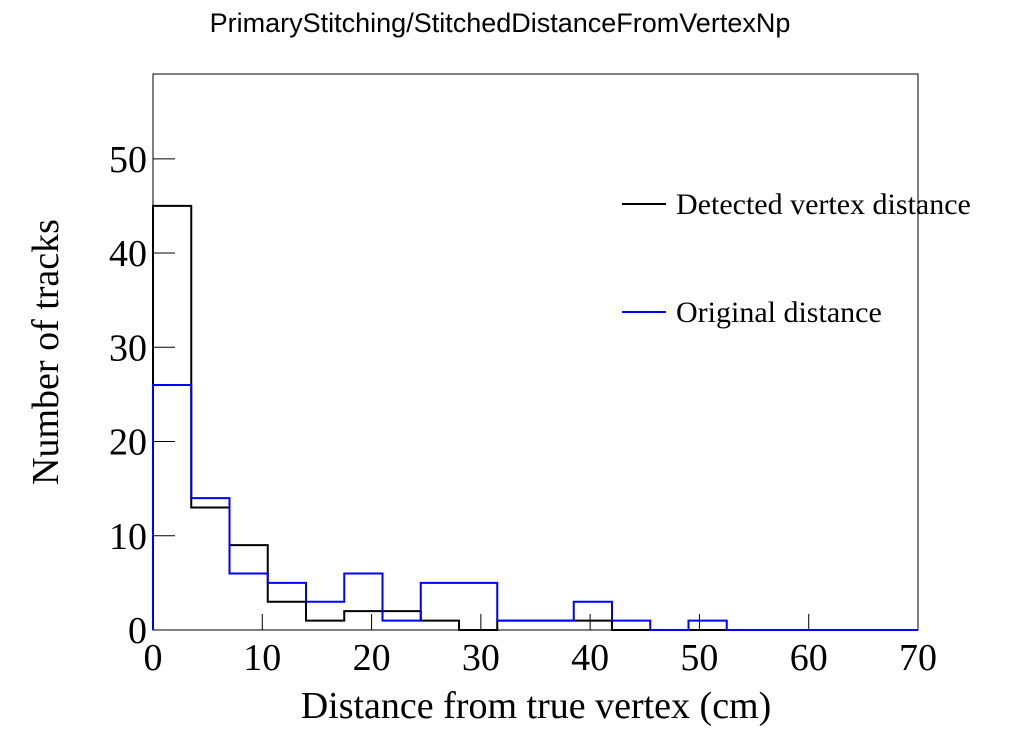  What do you see at coordinates (137, 631) in the screenshot?
I see `y-tick-label: 0` at bounding box center [137, 631].